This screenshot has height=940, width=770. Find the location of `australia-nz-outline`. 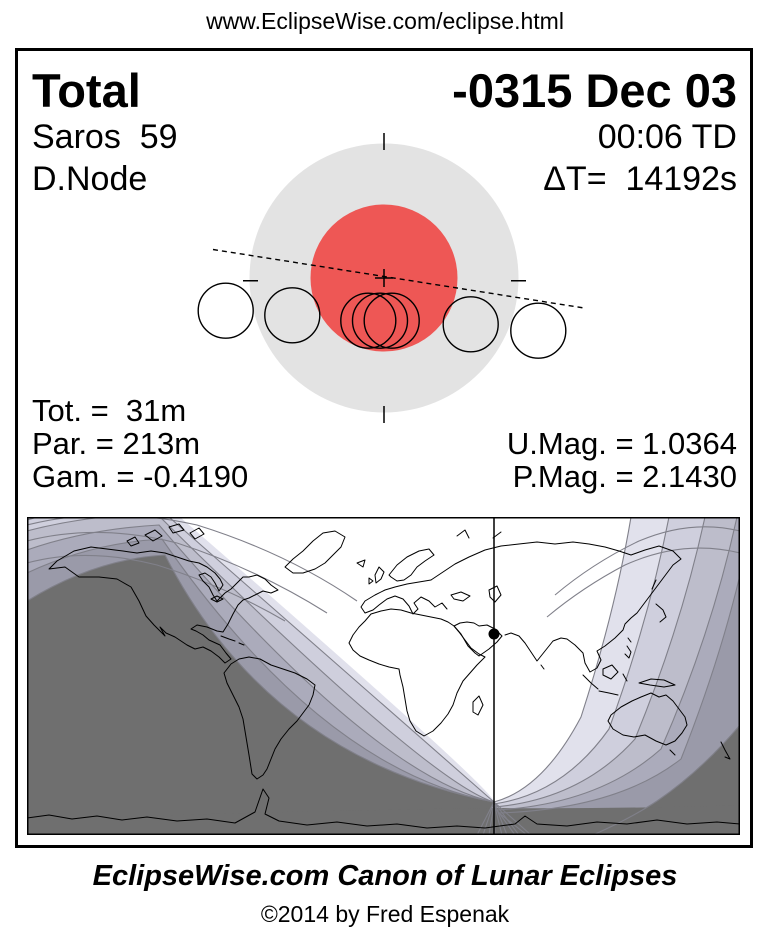

australia-nz-outline is located at coordinates (669, 726).